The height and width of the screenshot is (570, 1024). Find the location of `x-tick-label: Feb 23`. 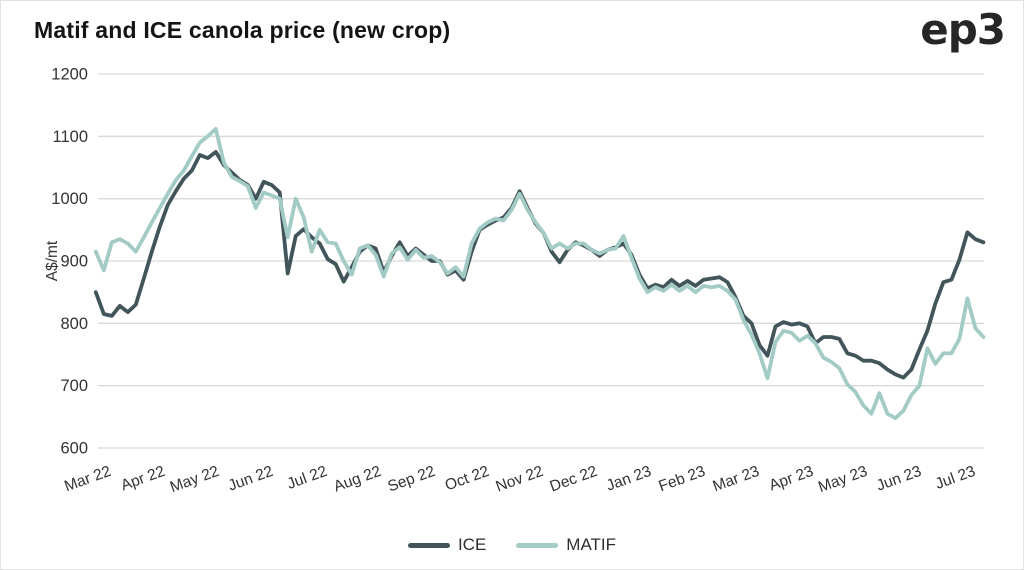

x-tick-label: Feb 23 is located at coordinates (681, 479).